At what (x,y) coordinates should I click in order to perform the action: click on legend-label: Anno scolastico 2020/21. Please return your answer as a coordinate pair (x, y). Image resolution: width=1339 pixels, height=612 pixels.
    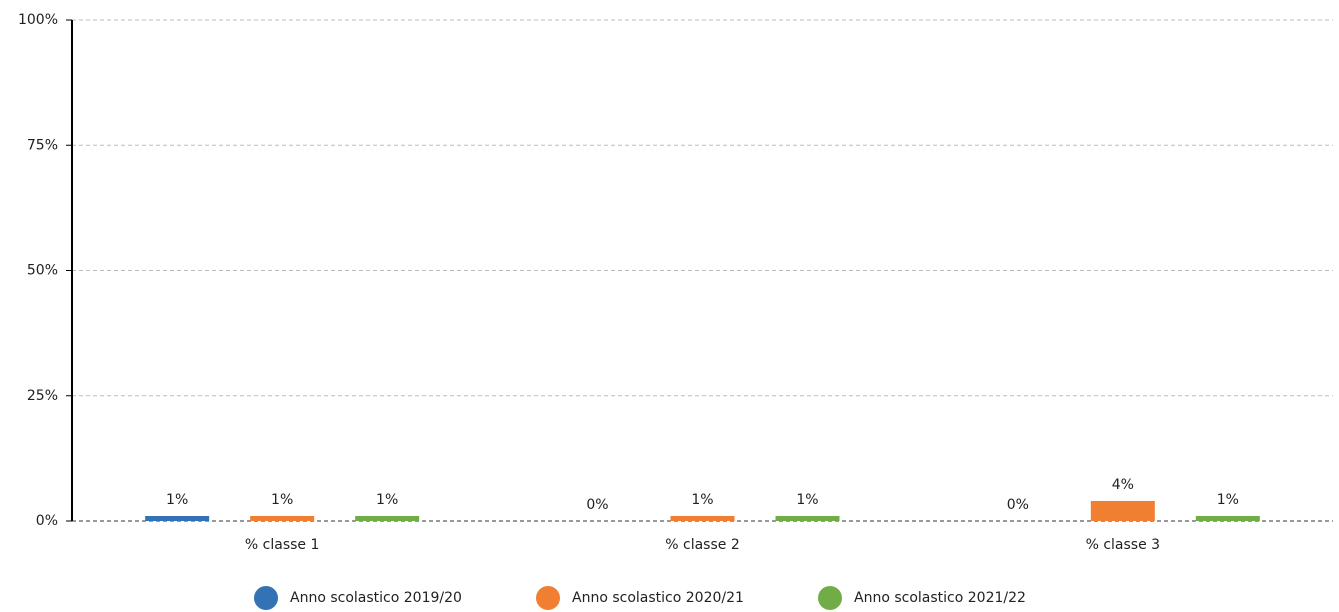
    Looking at the image, I should click on (658, 598).